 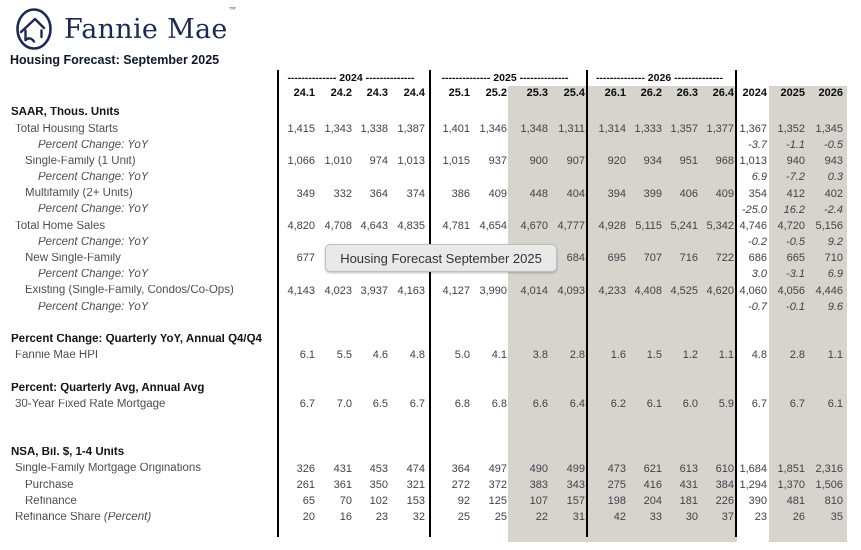 What do you see at coordinates (415, 484) in the screenshot?
I see `cell: 321` at bounding box center [415, 484].